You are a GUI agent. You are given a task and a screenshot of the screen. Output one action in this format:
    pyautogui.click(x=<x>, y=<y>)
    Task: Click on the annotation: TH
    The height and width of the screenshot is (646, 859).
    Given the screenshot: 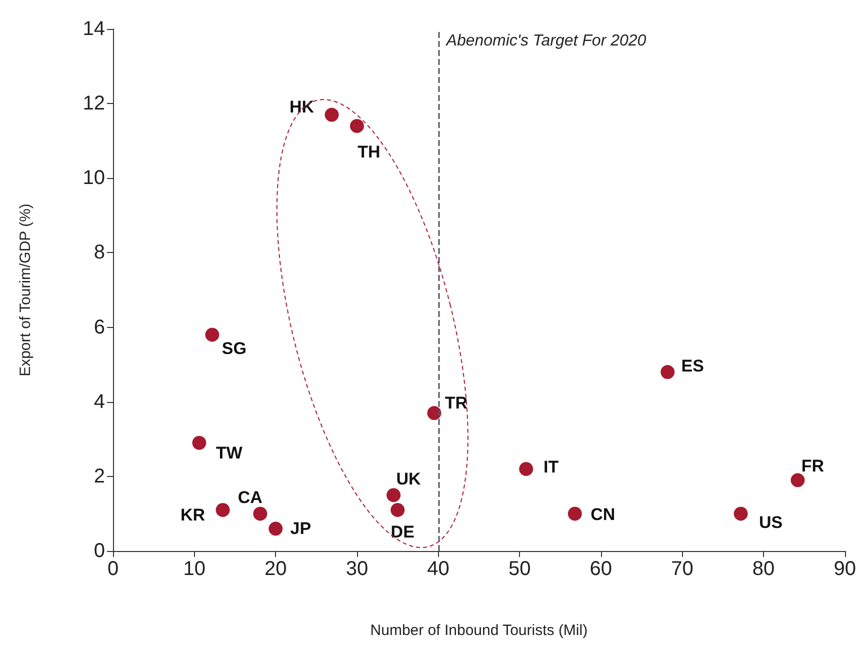 What is the action you would take?
    pyautogui.click(x=369, y=152)
    